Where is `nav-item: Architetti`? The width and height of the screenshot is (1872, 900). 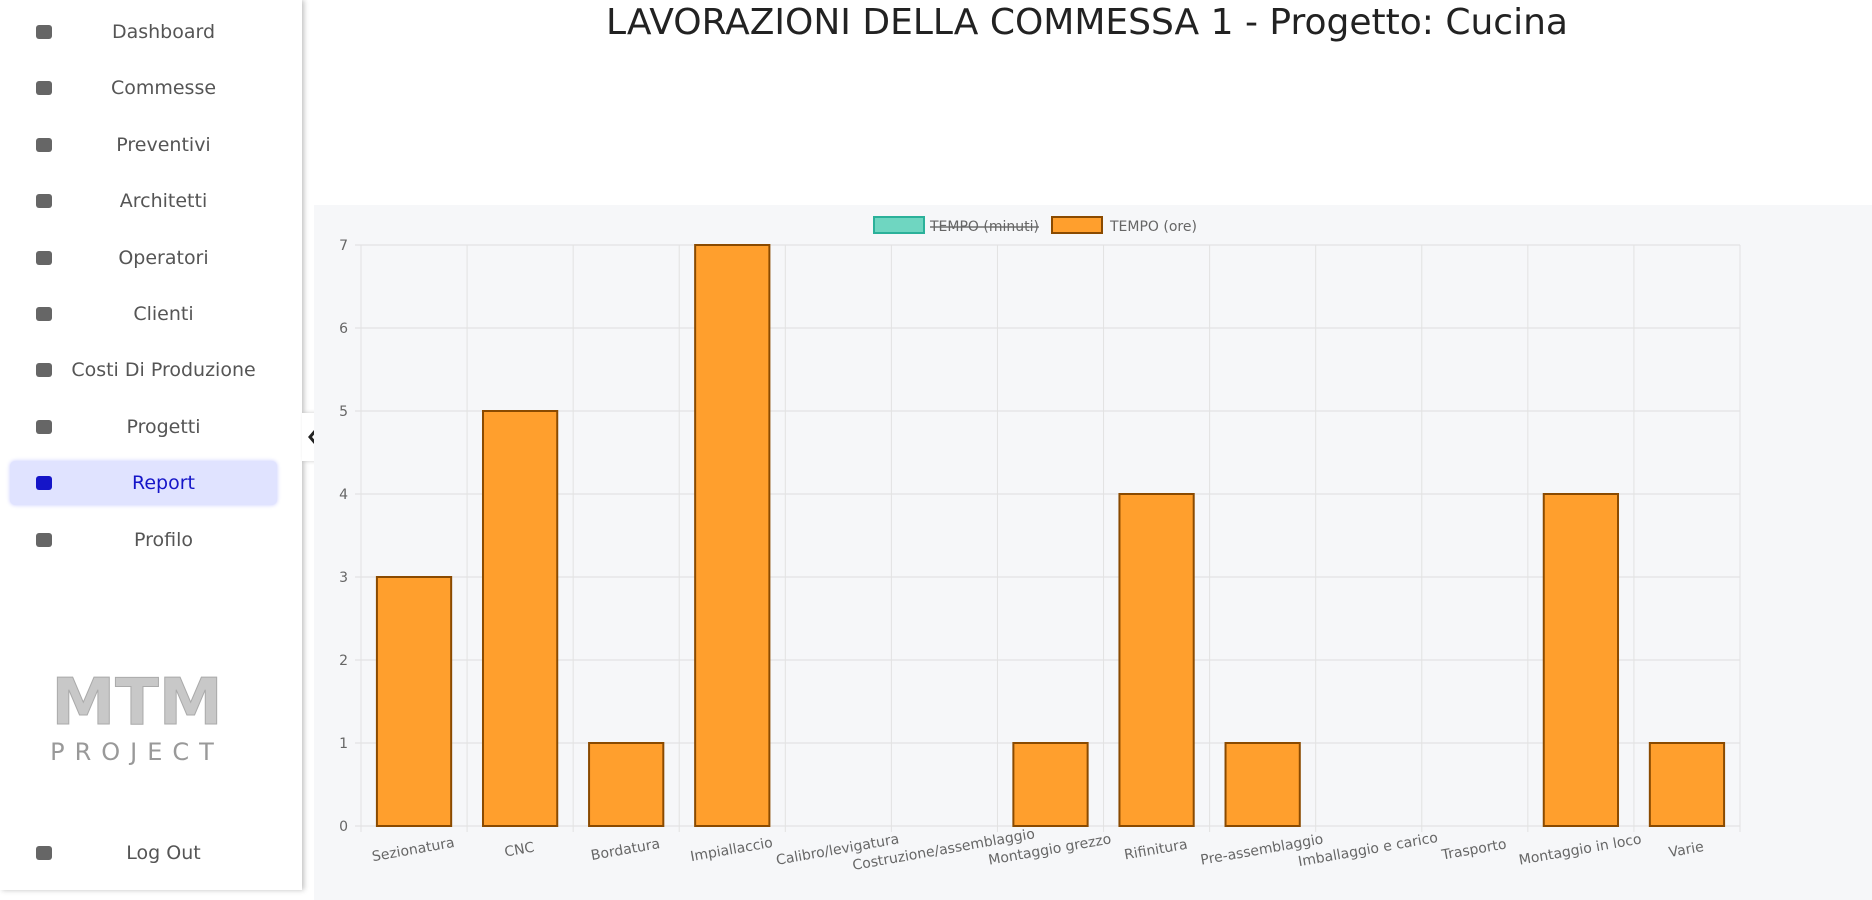 nav-item: Architetti is located at coordinates (143, 201).